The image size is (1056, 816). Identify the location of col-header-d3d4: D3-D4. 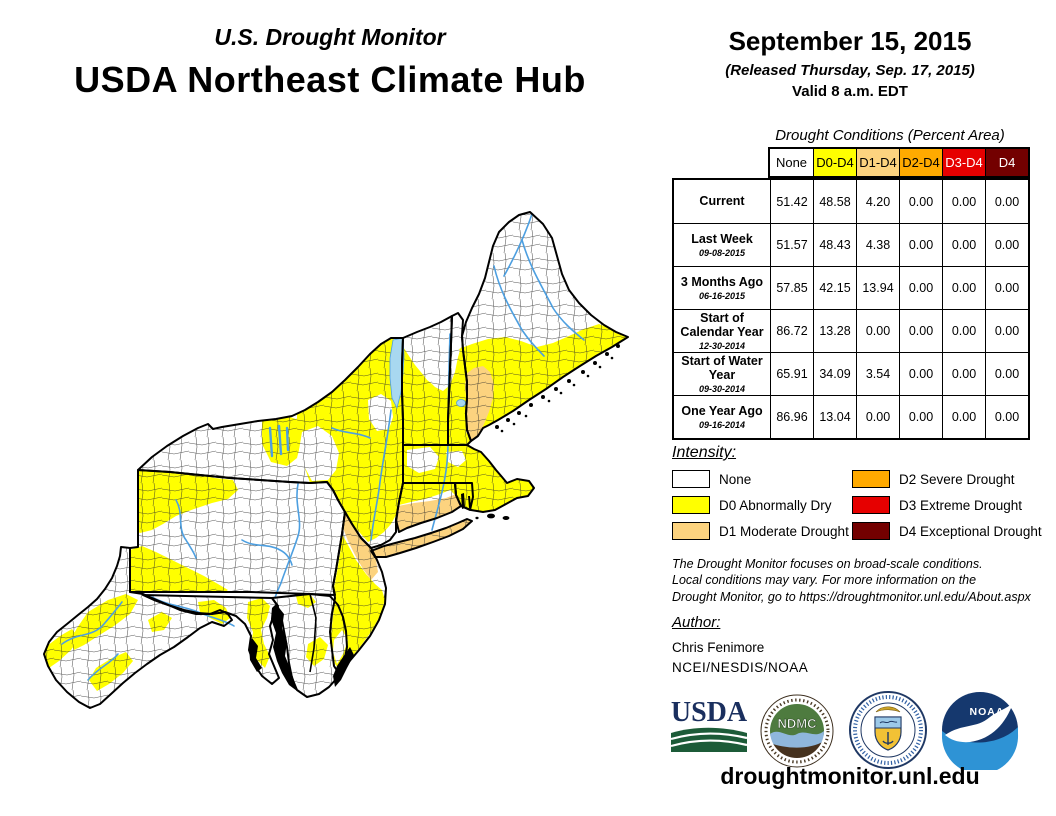
(963, 162).